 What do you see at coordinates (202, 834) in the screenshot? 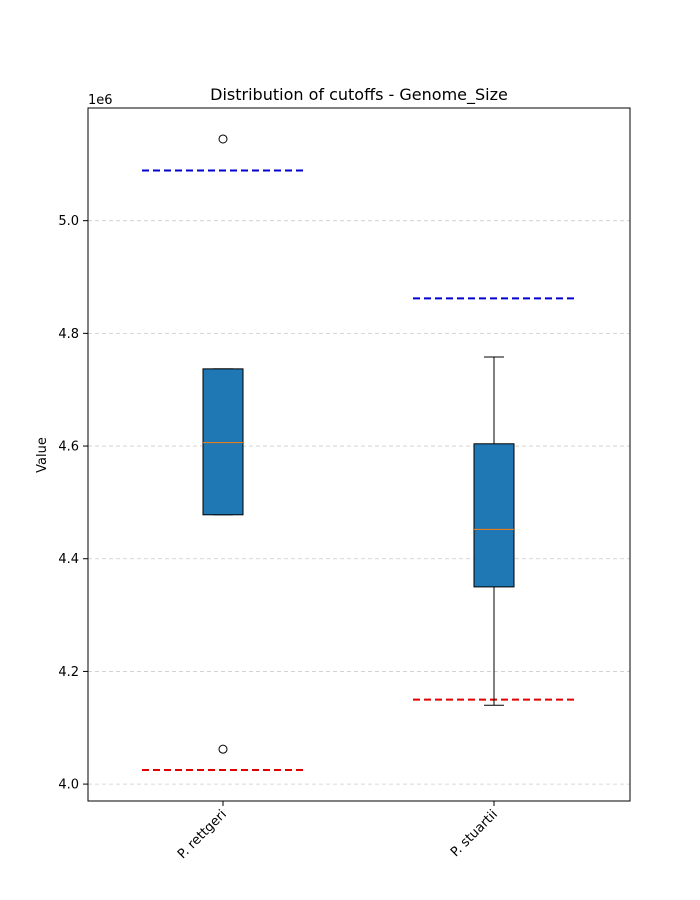
I see `x-tick-label: P. rettgeri` at bounding box center [202, 834].